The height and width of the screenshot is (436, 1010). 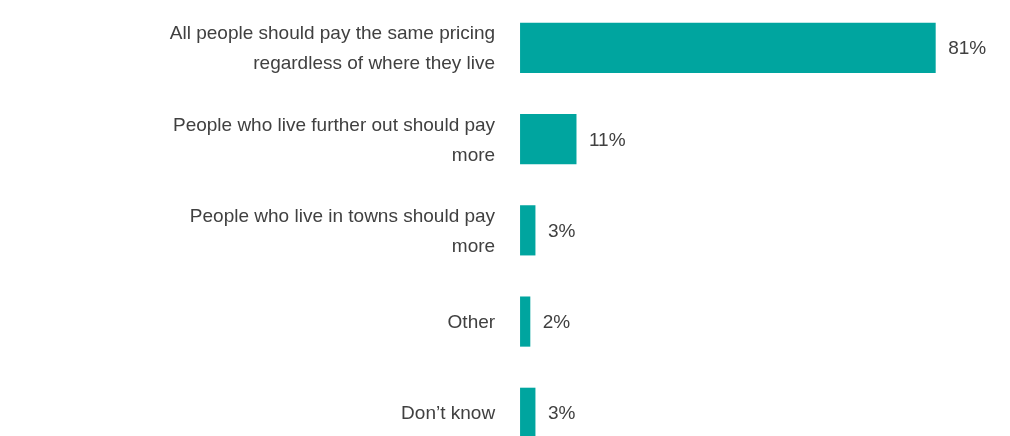 I want to click on y-tick-label: Other, so click(x=471, y=322).